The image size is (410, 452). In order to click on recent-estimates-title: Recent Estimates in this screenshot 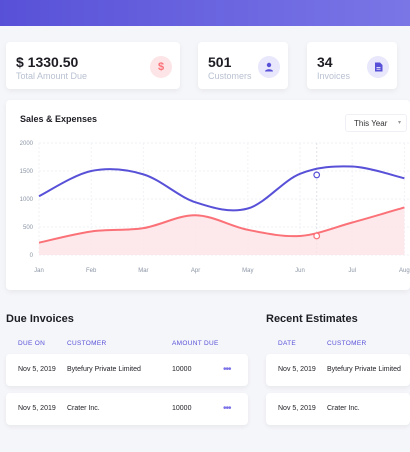, I will do `click(312, 319)`.